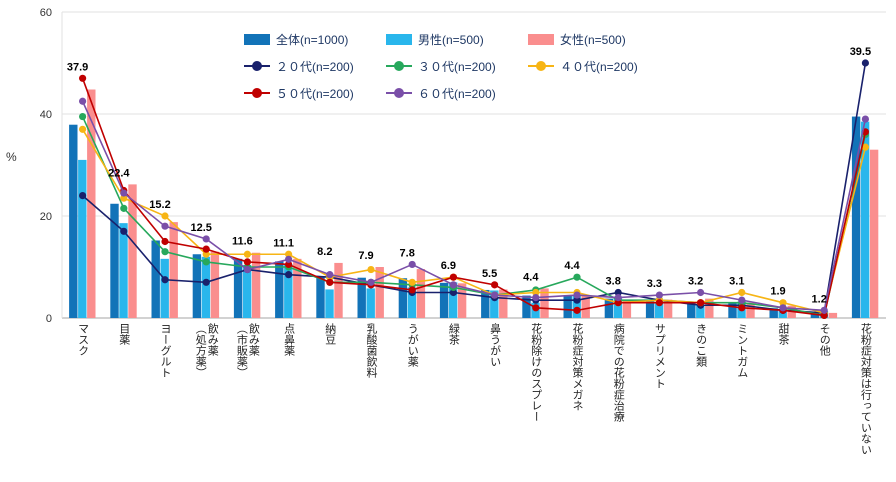 This screenshot has width=896, height=482. I want to click on data-label: 12.5, so click(200, 228).